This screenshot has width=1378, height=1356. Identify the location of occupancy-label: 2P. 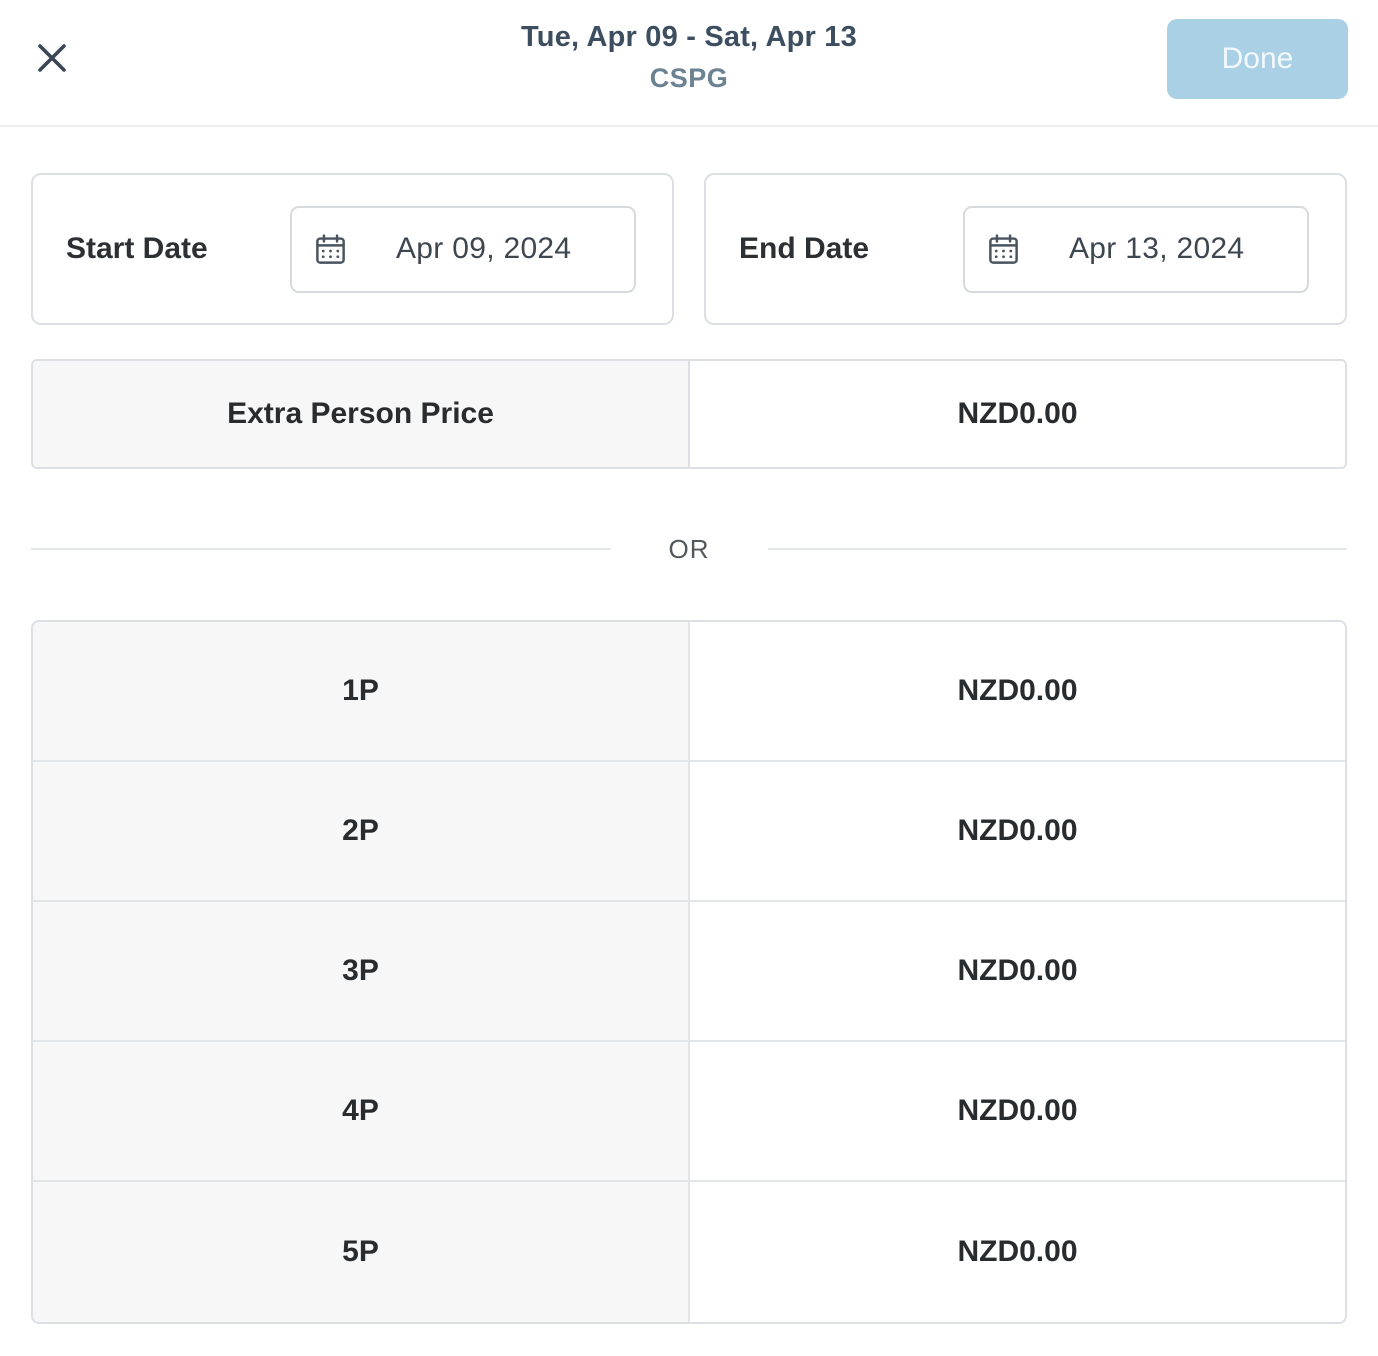
(361, 831).